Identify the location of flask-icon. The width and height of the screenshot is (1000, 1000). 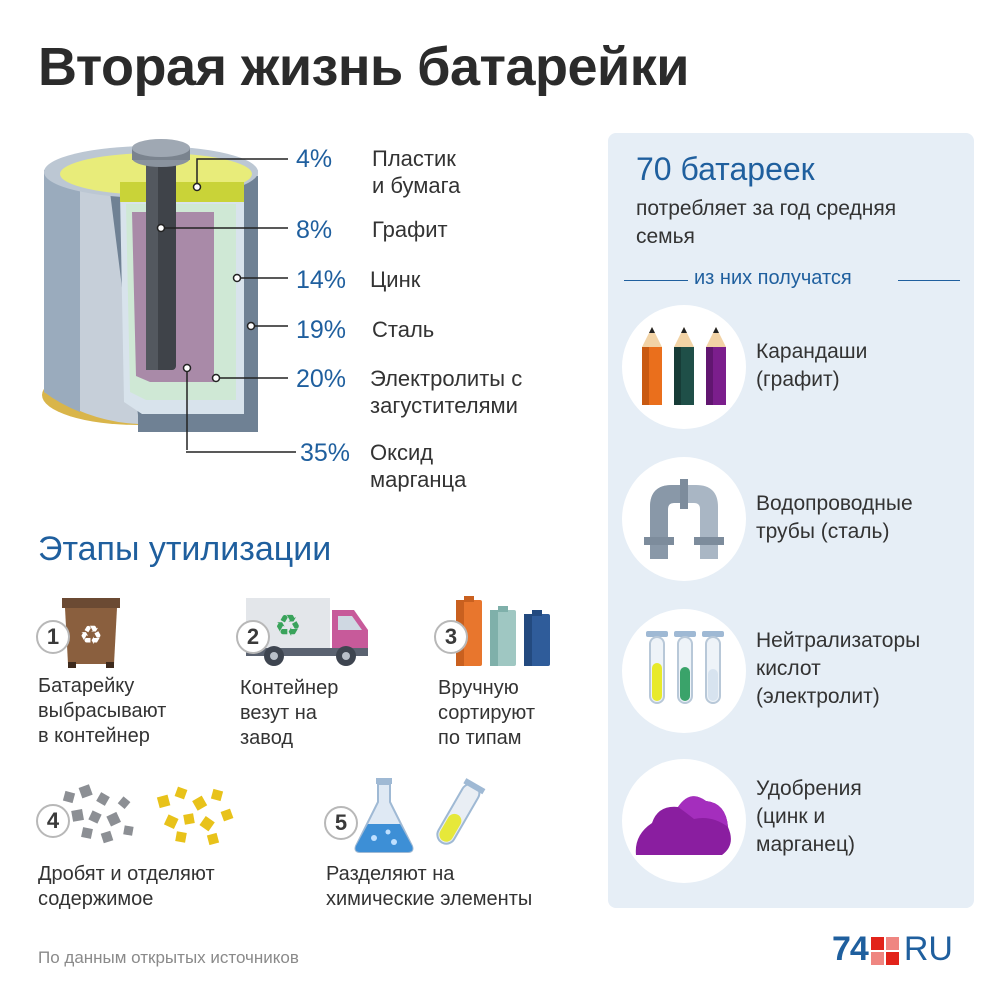
(420, 815).